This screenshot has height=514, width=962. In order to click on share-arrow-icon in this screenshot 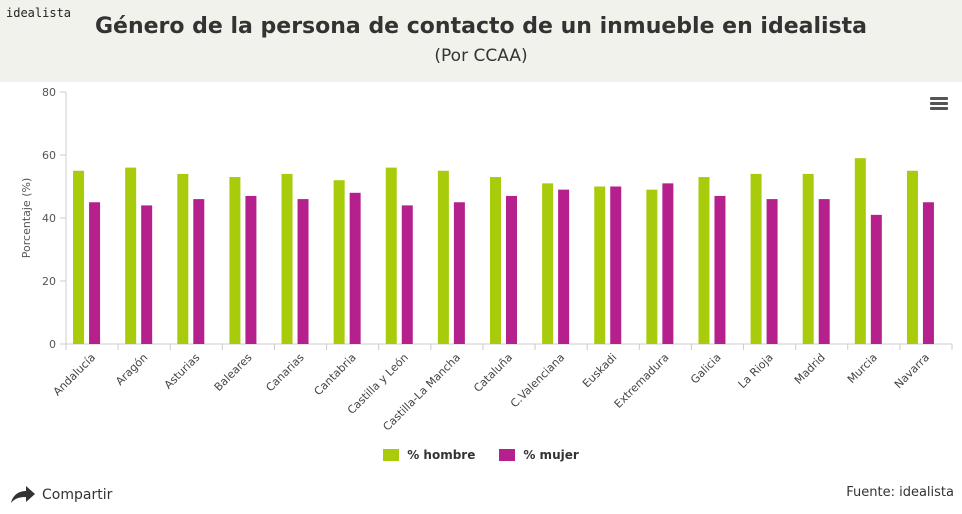, I will do `click(23, 494)`.